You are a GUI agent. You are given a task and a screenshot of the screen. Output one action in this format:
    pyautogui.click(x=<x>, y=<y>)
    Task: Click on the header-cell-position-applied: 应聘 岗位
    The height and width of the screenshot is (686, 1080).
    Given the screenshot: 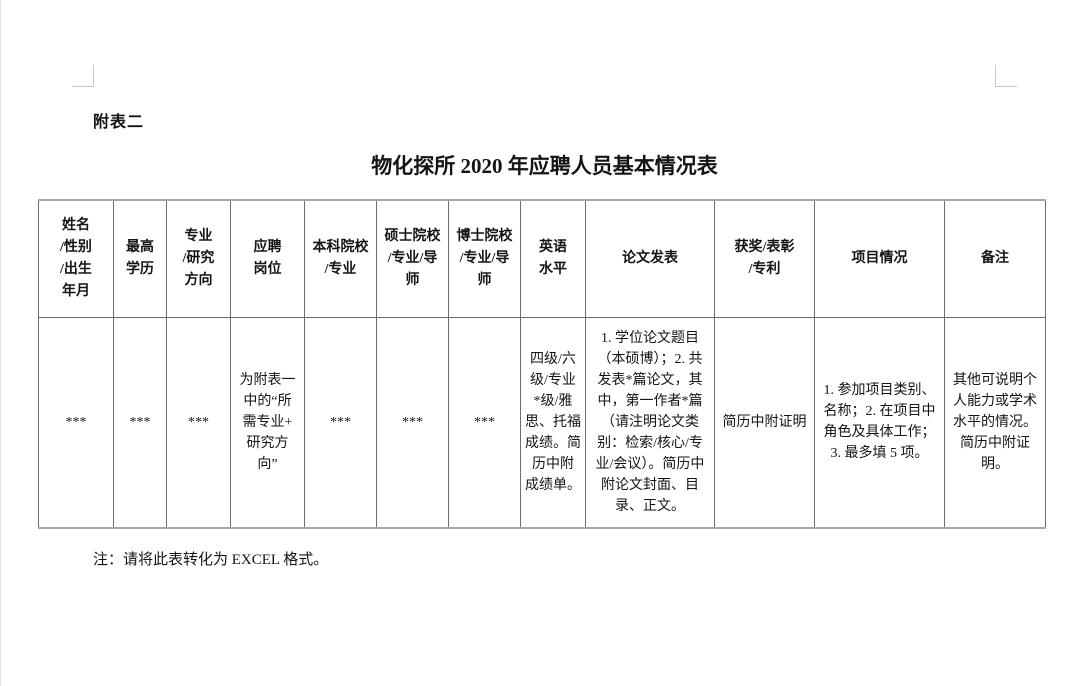 What is the action you would take?
    pyautogui.click(x=267, y=258)
    